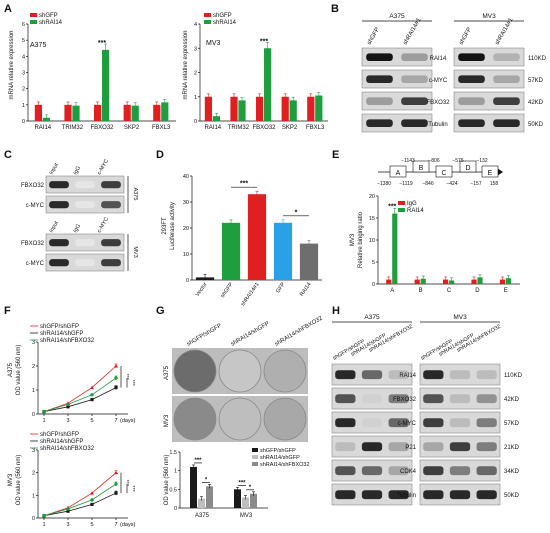  Describe the element at coordinates (186, 177) in the screenshot. I see `D-y-tick-label: 40` at that location.